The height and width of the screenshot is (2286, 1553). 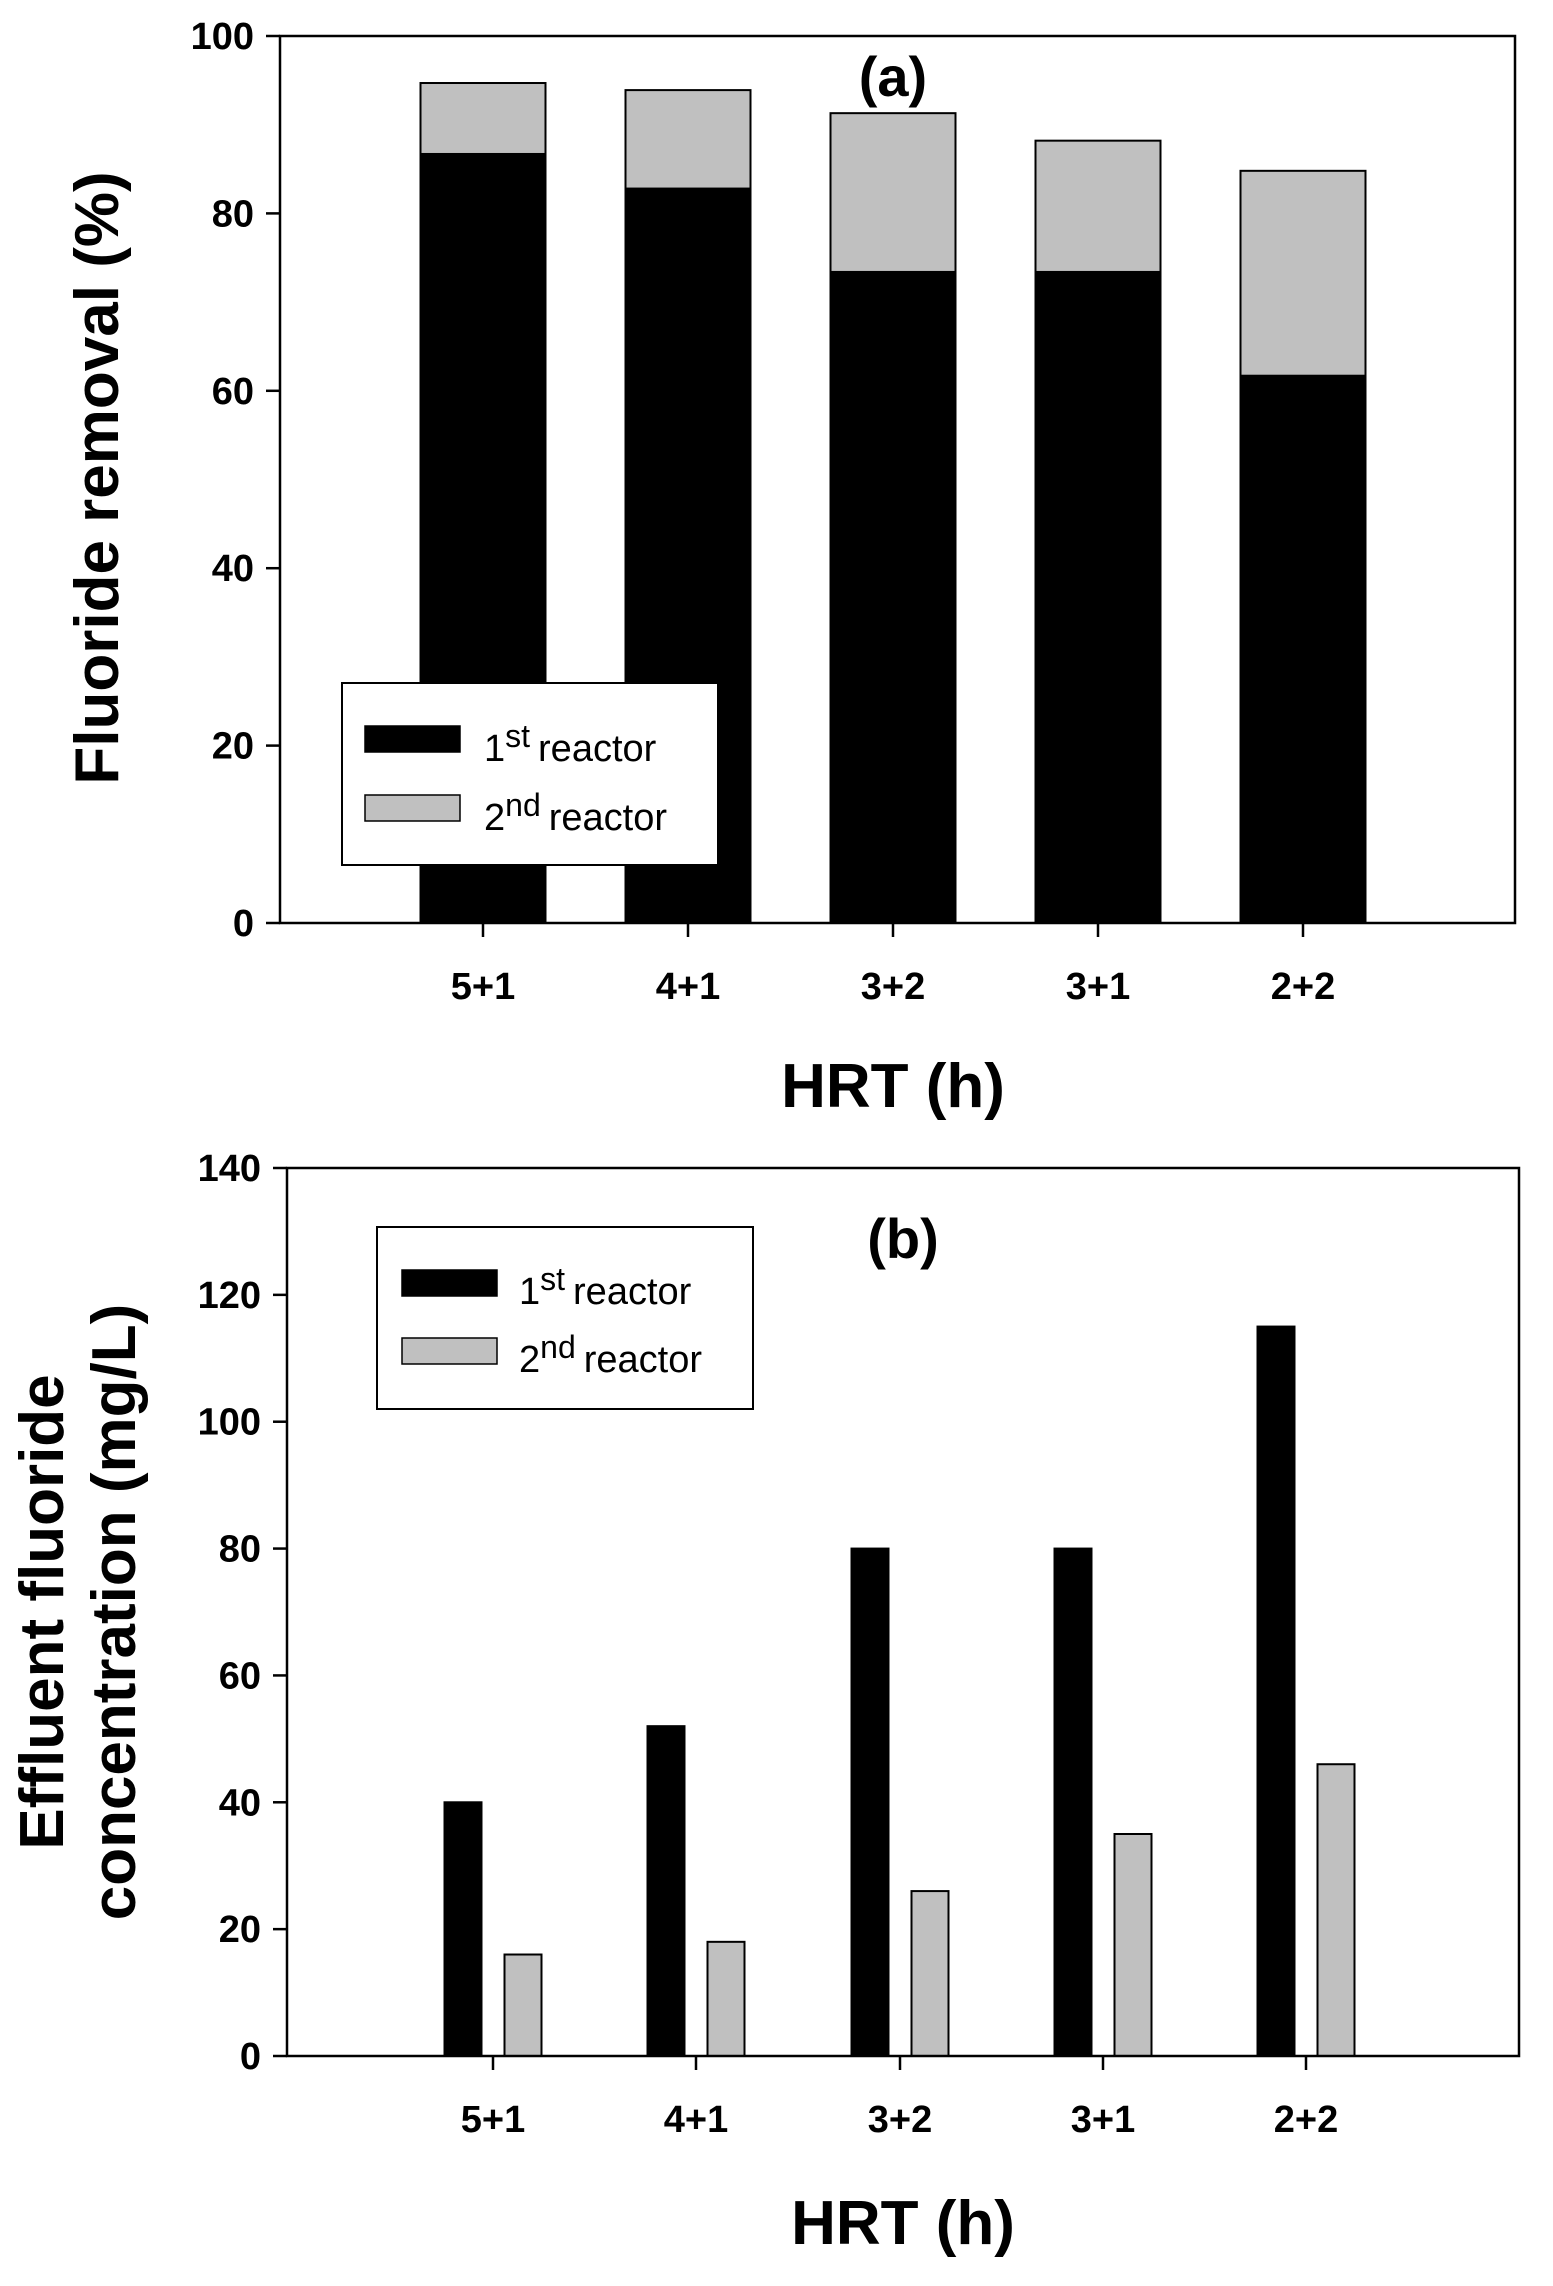 I want to click on chart-b-x-tick-label: 3+1, so click(x=1103, y=2120).